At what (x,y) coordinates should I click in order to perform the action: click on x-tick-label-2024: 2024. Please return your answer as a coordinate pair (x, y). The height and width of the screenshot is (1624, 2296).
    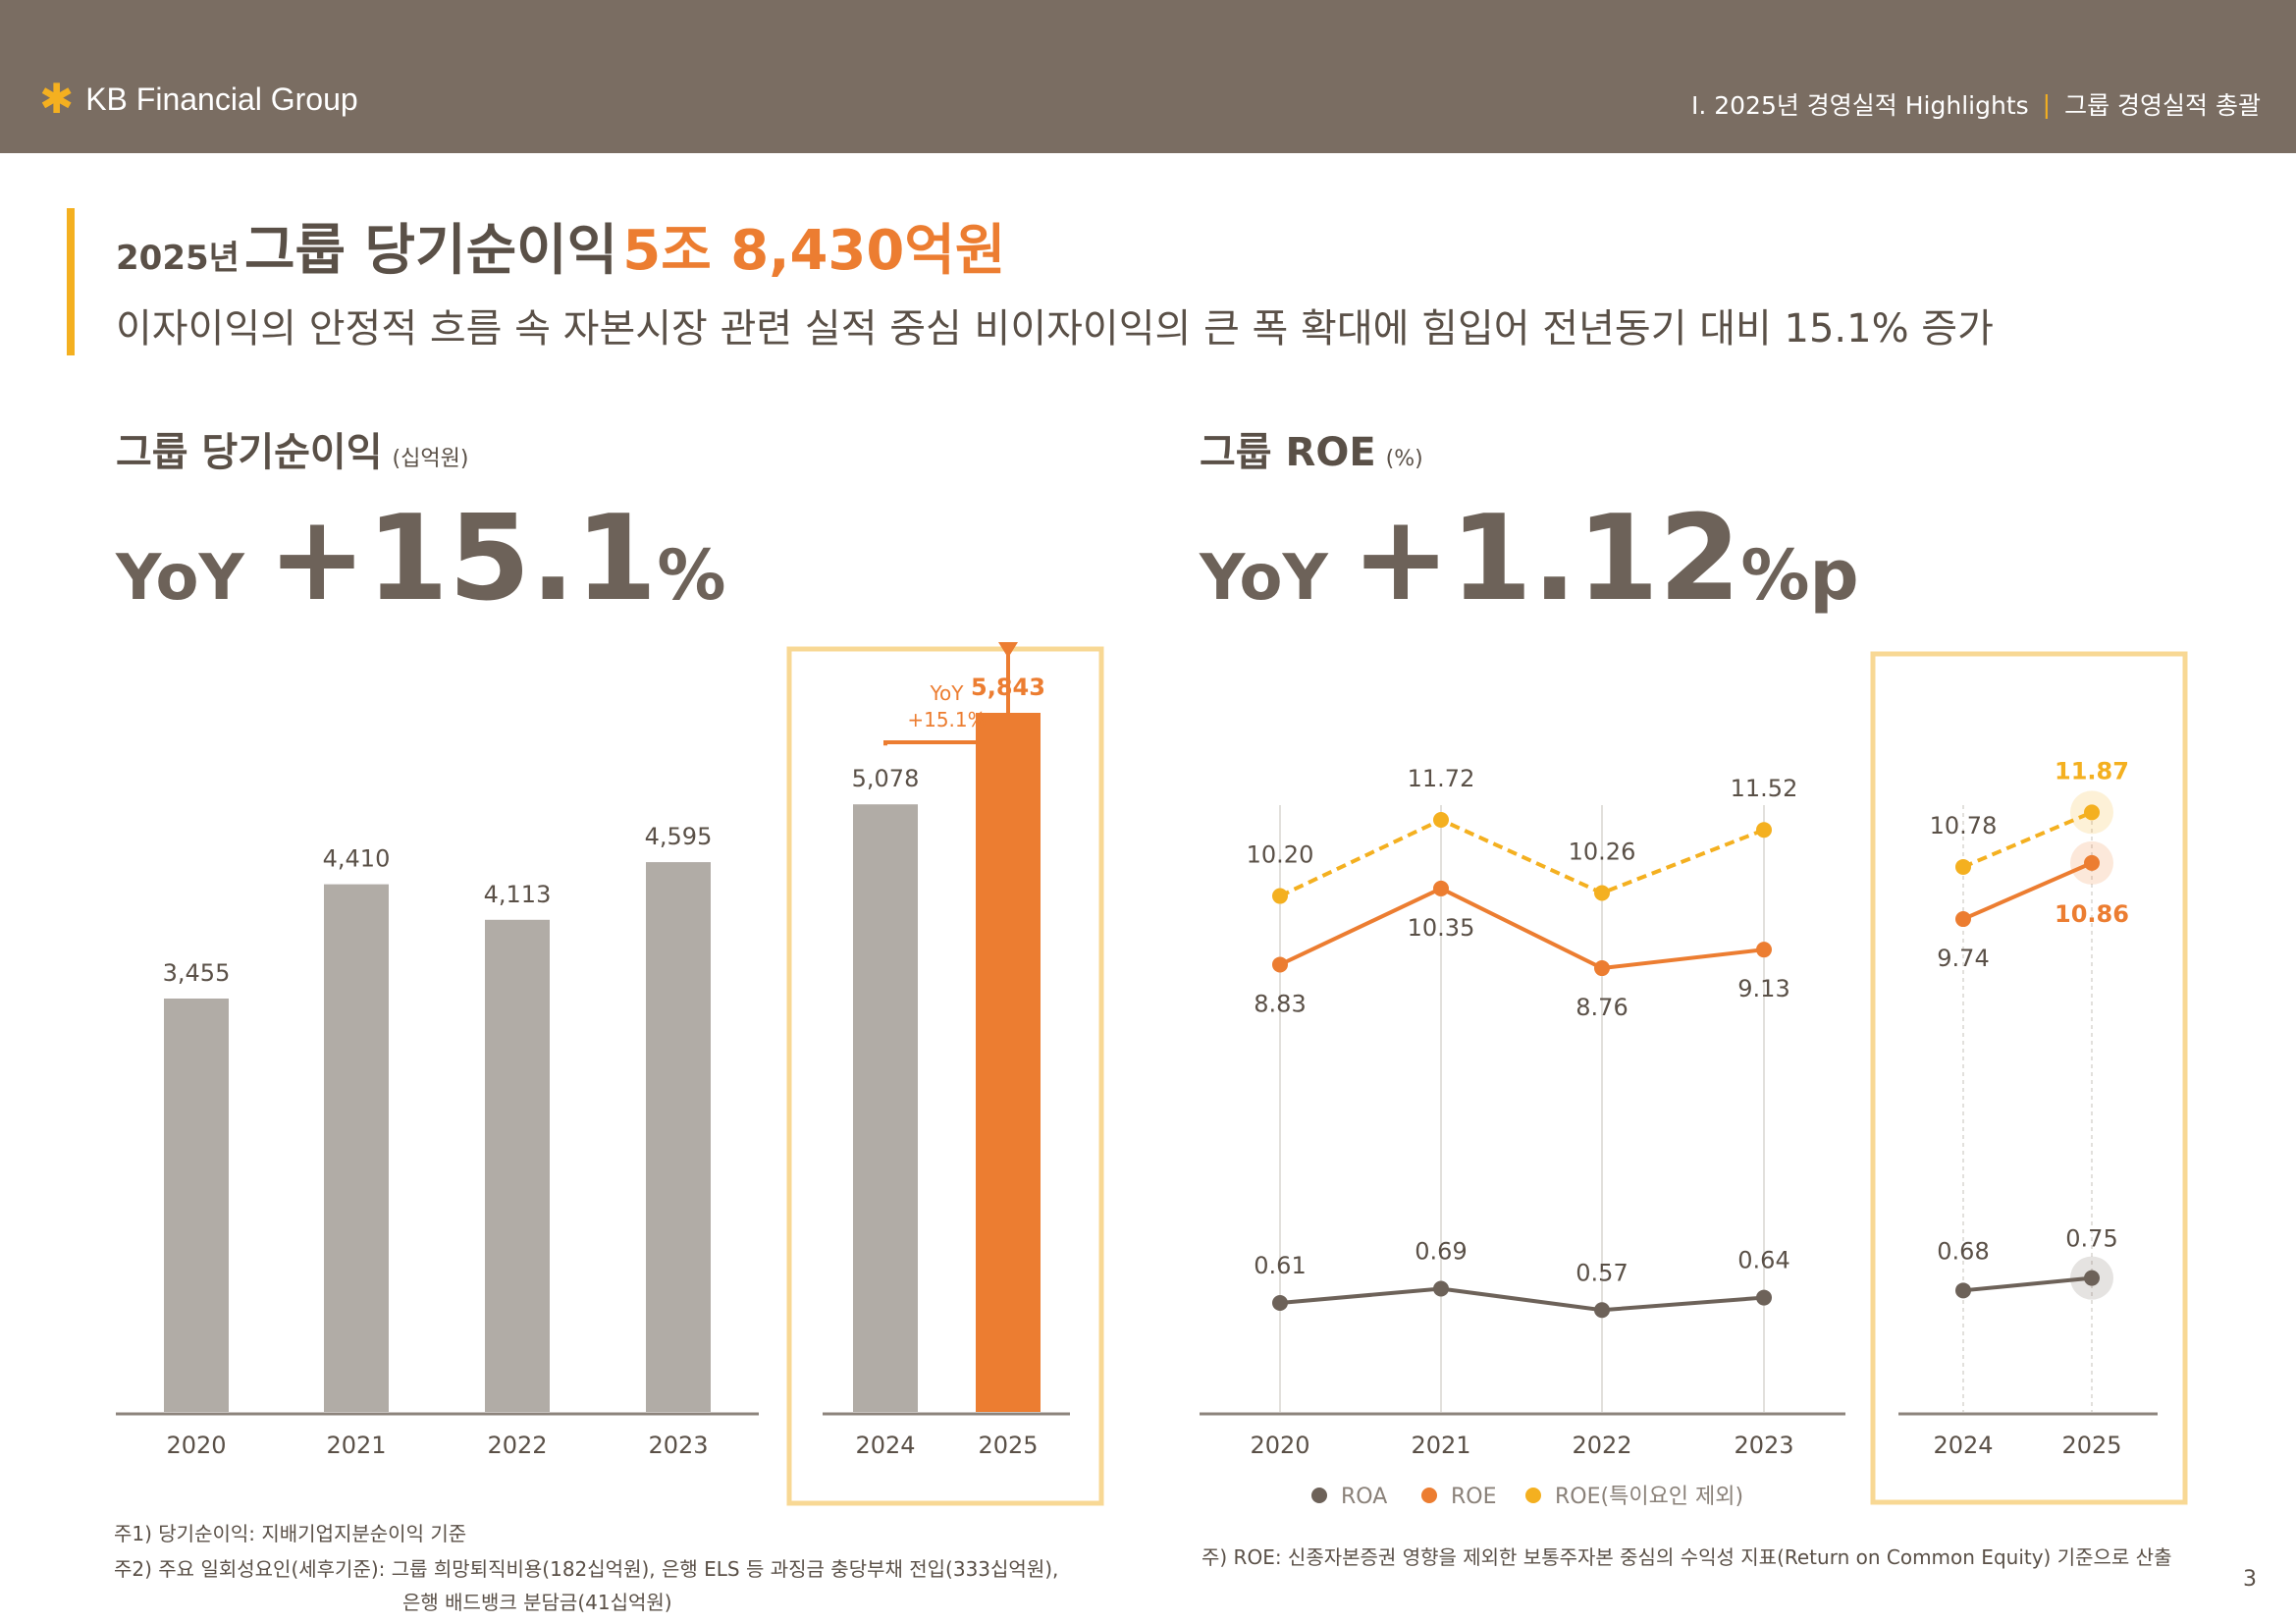
    Looking at the image, I should click on (1963, 1445).